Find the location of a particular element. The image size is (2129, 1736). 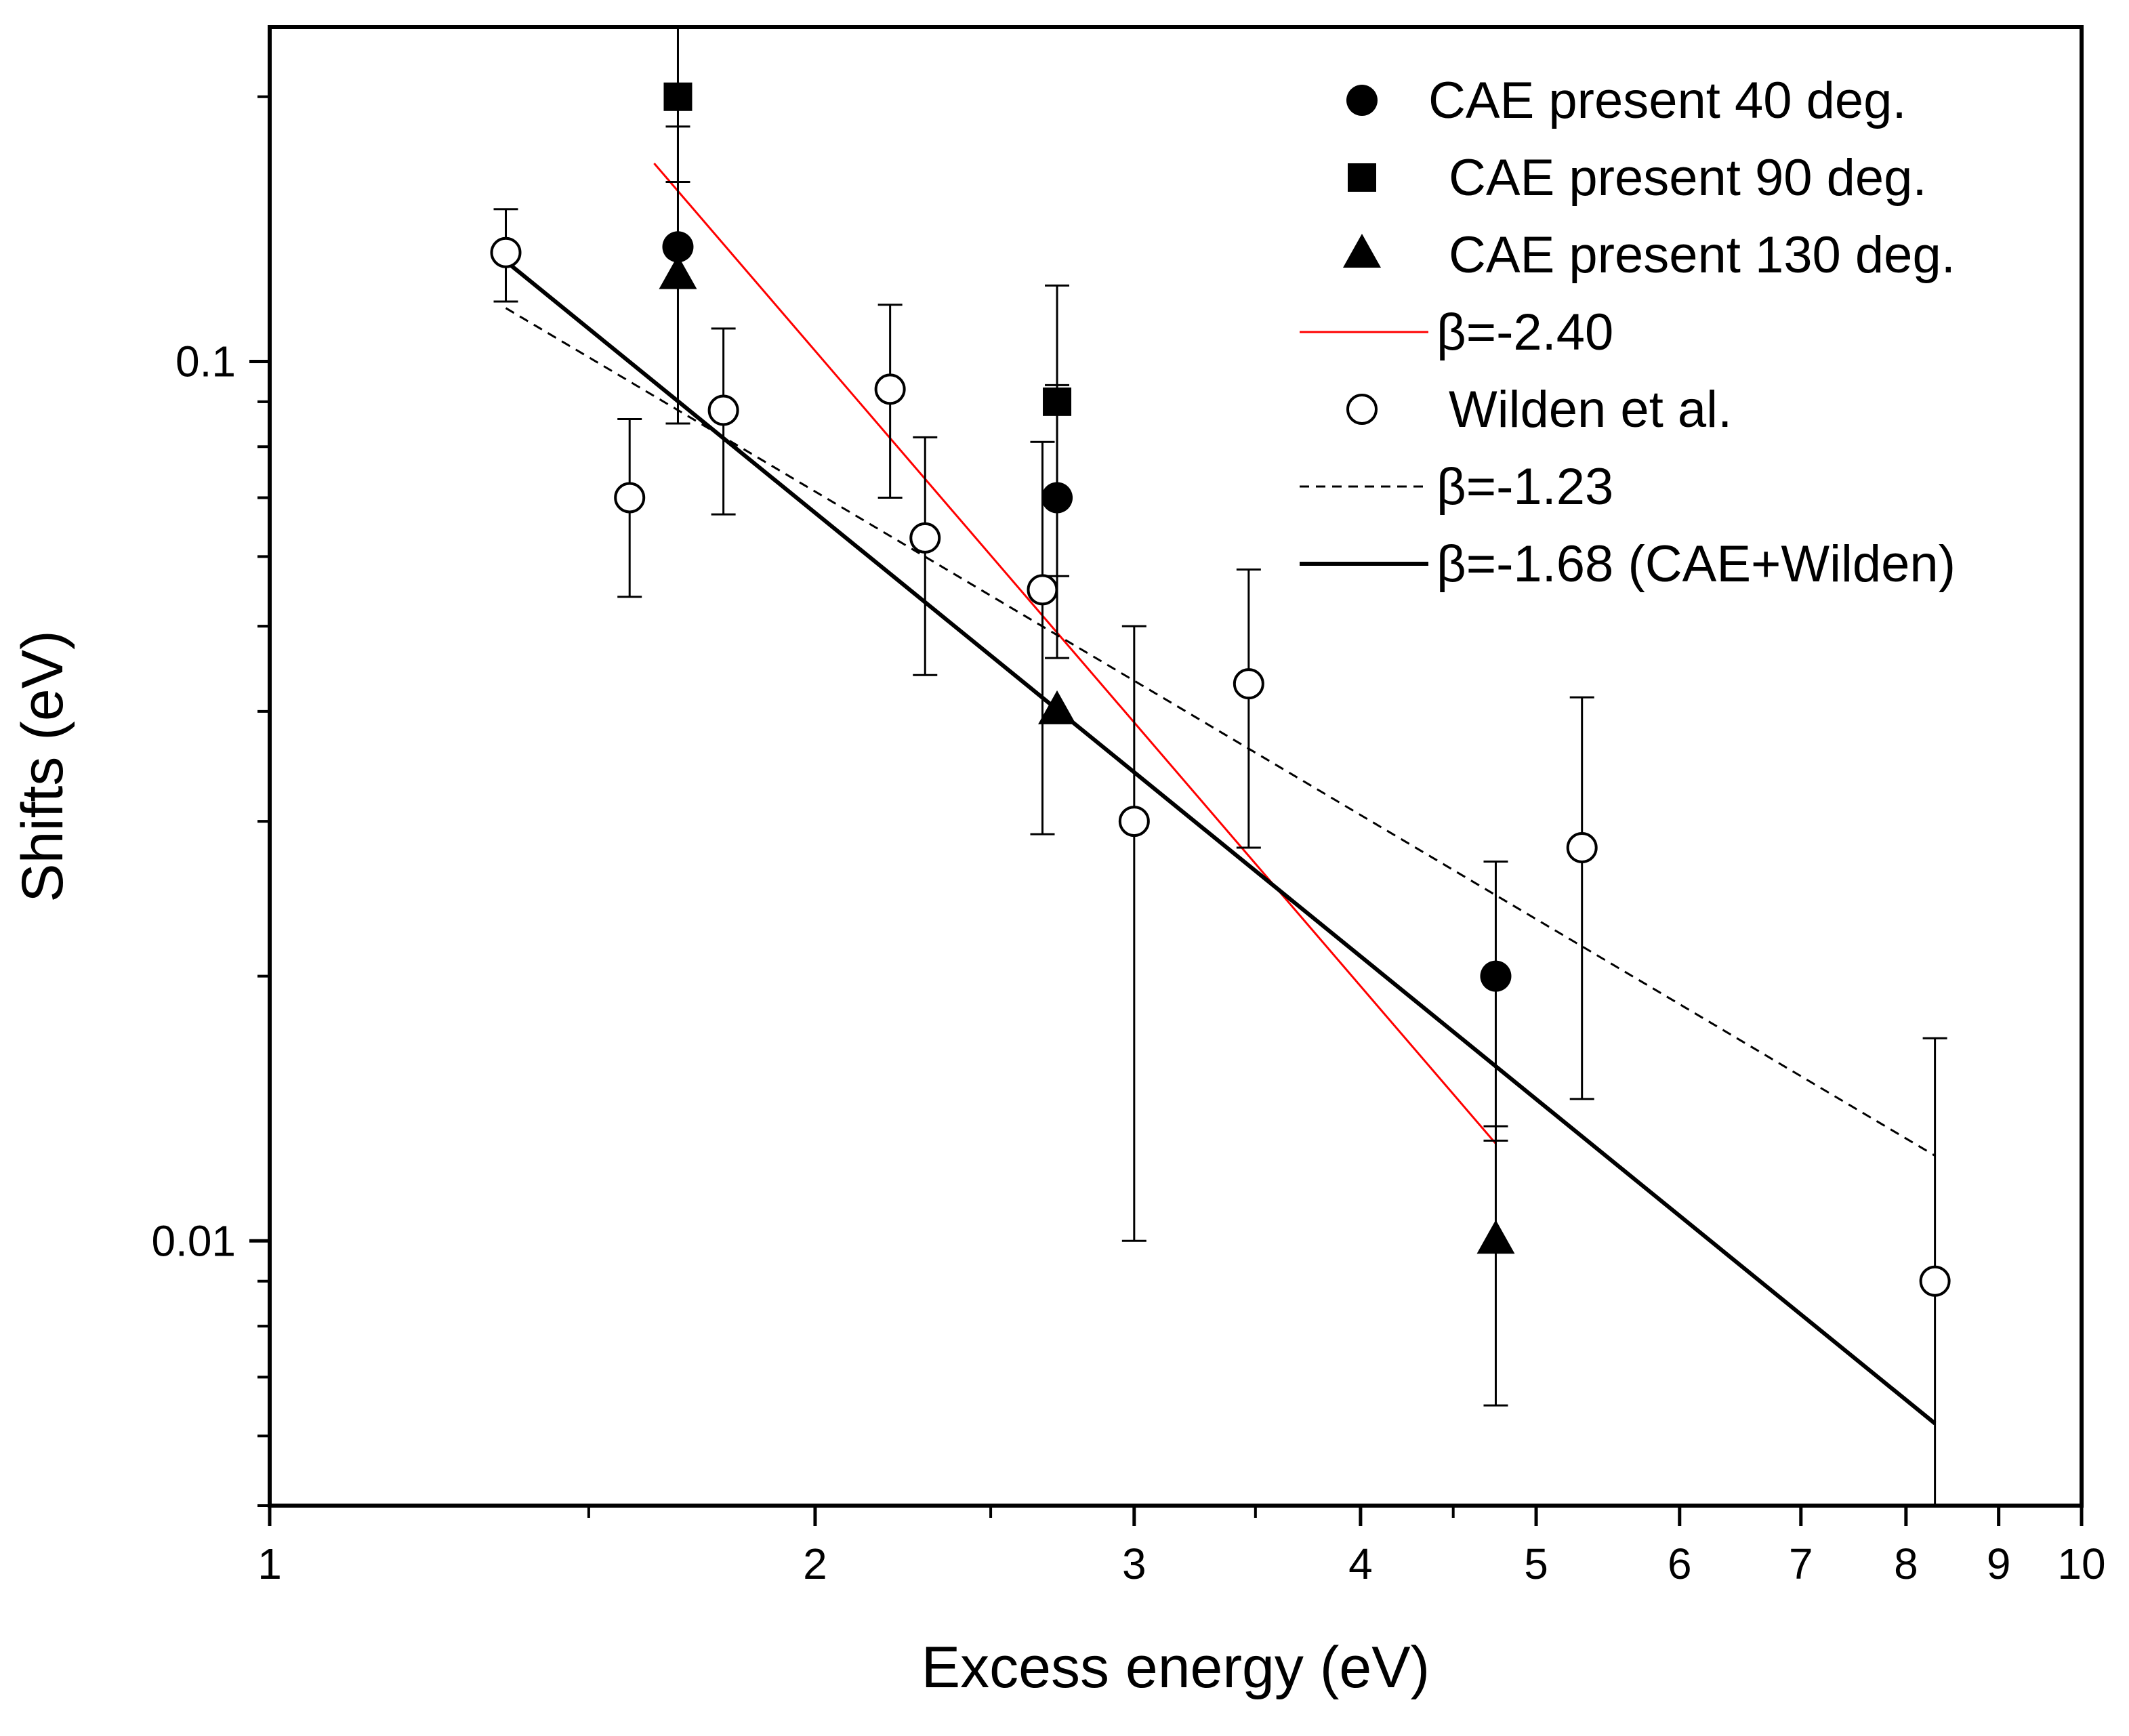

legend-entry: CAE present 90 deg. is located at coordinates (1637, 178).